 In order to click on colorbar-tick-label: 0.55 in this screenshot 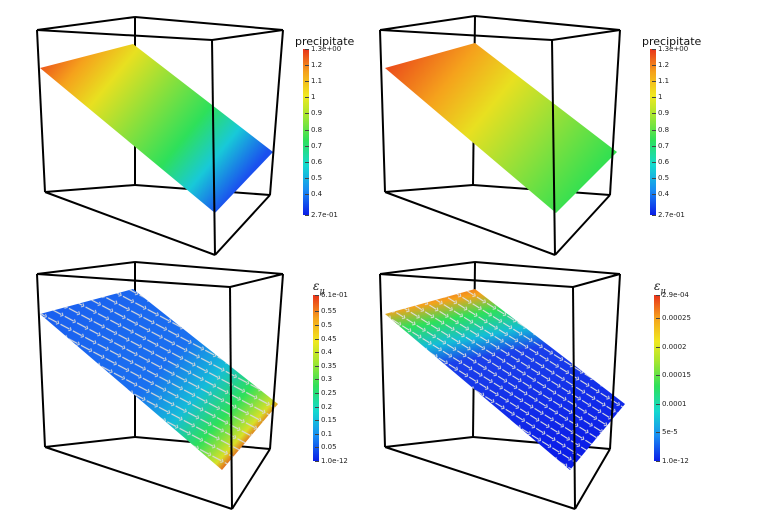, I will do `click(326, 311)`.